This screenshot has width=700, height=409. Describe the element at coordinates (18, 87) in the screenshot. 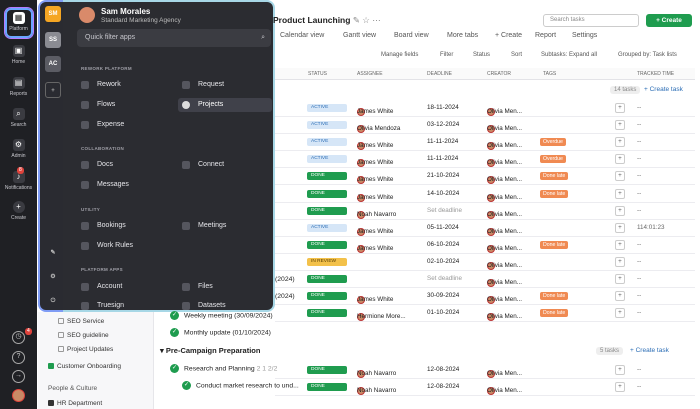

I see `rail-reports: ▤ Reports` at that location.